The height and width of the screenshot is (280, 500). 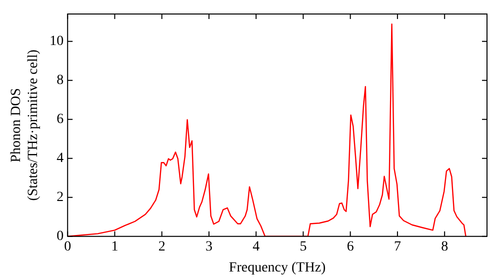 I want to click on x-tick-label: 5, so click(x=303, y=246).